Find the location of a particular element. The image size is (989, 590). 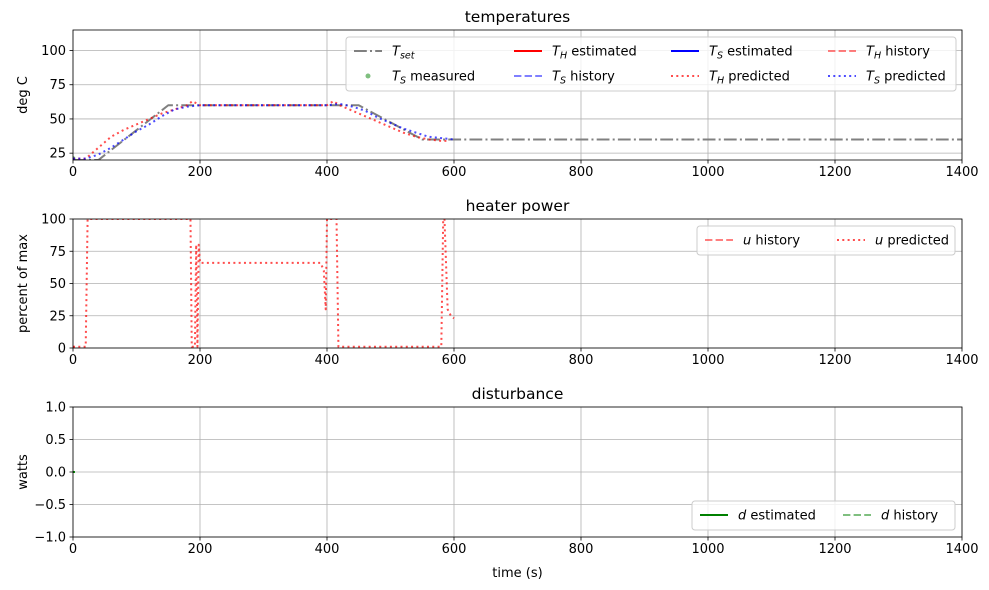

legend: u history u predicted is located at coordinates (826, 240).